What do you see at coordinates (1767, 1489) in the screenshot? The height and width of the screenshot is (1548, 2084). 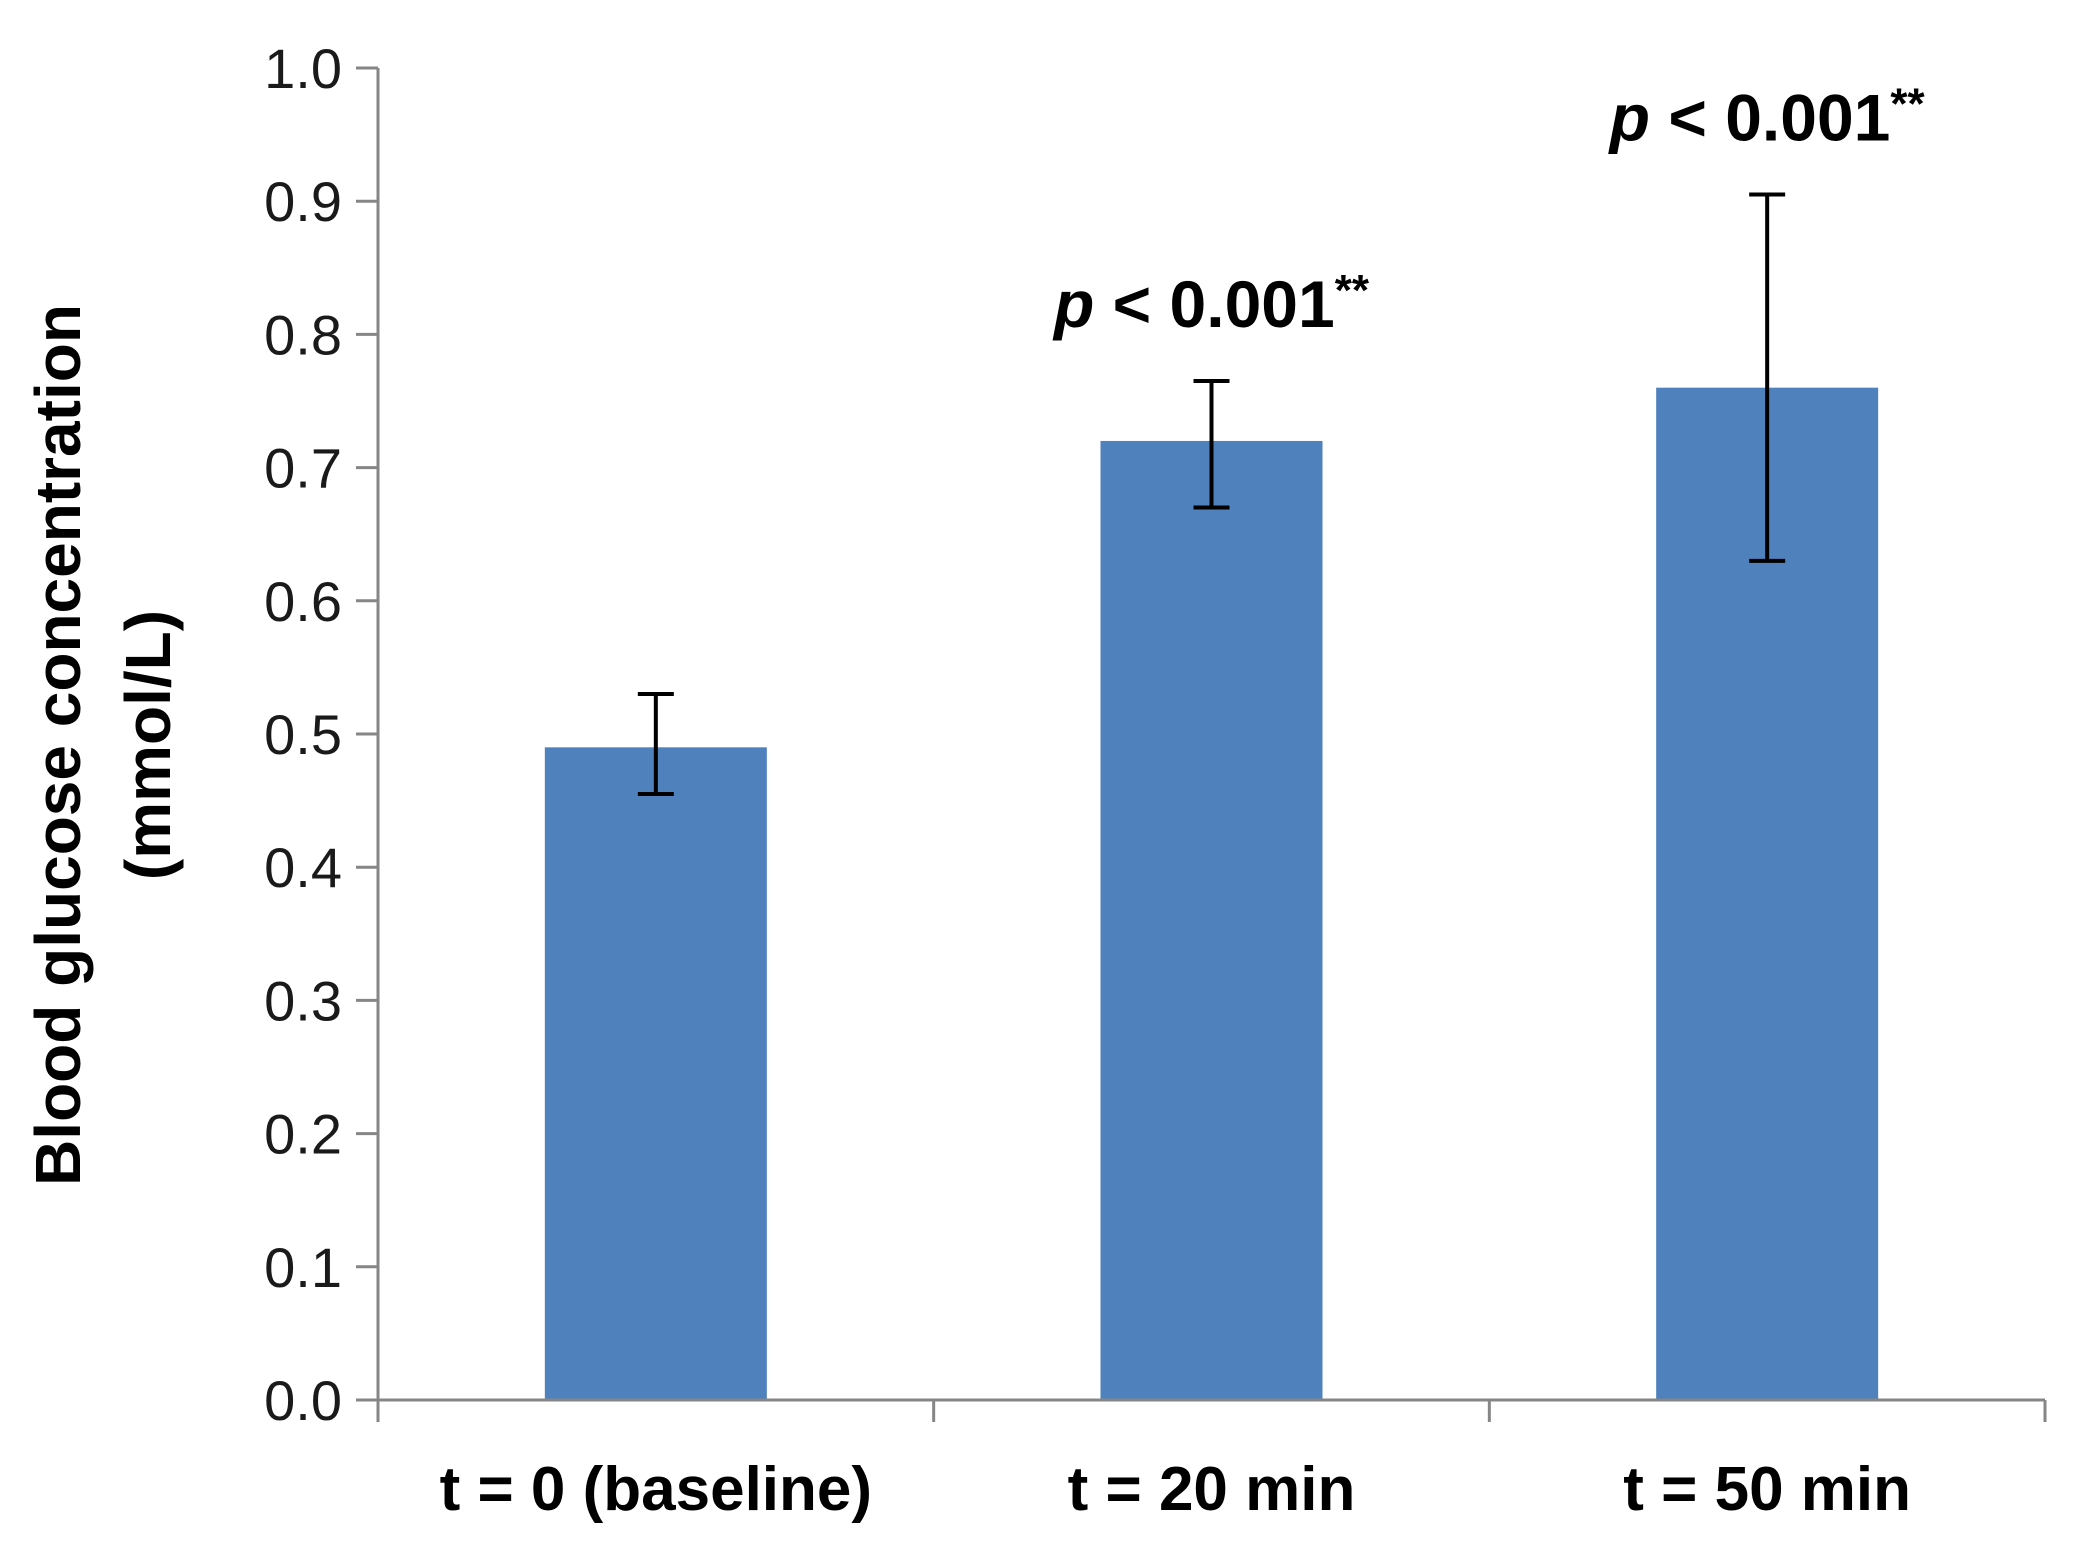 I see `x-category-label: t = 50 min` at bounding box center [1767, 1489].